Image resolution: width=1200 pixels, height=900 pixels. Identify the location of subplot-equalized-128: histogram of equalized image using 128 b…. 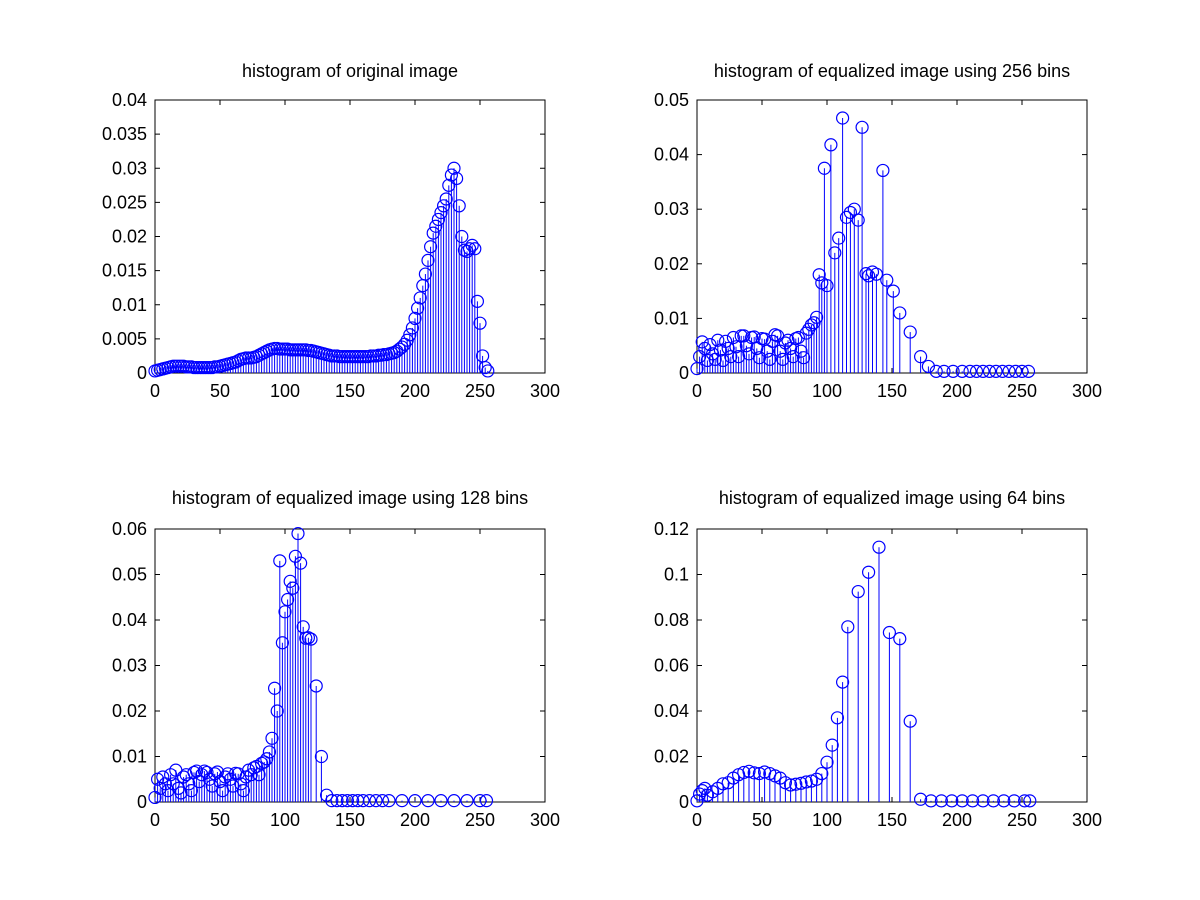
(336, 659).